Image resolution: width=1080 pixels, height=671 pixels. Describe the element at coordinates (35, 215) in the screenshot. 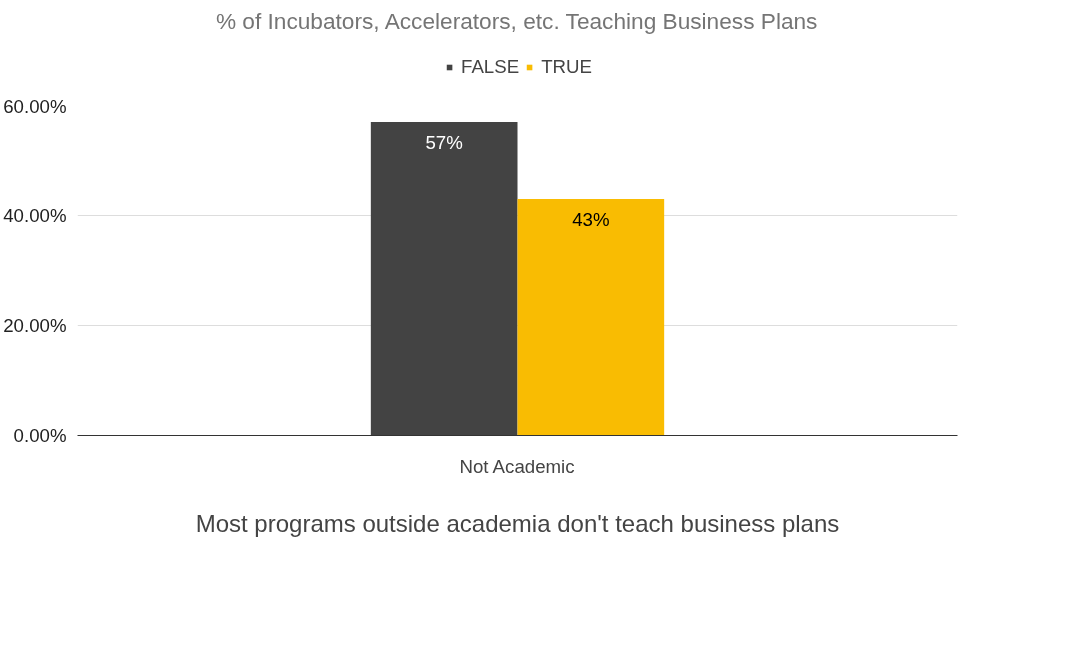

I see `y-tick-label: 40.00%` at that location.